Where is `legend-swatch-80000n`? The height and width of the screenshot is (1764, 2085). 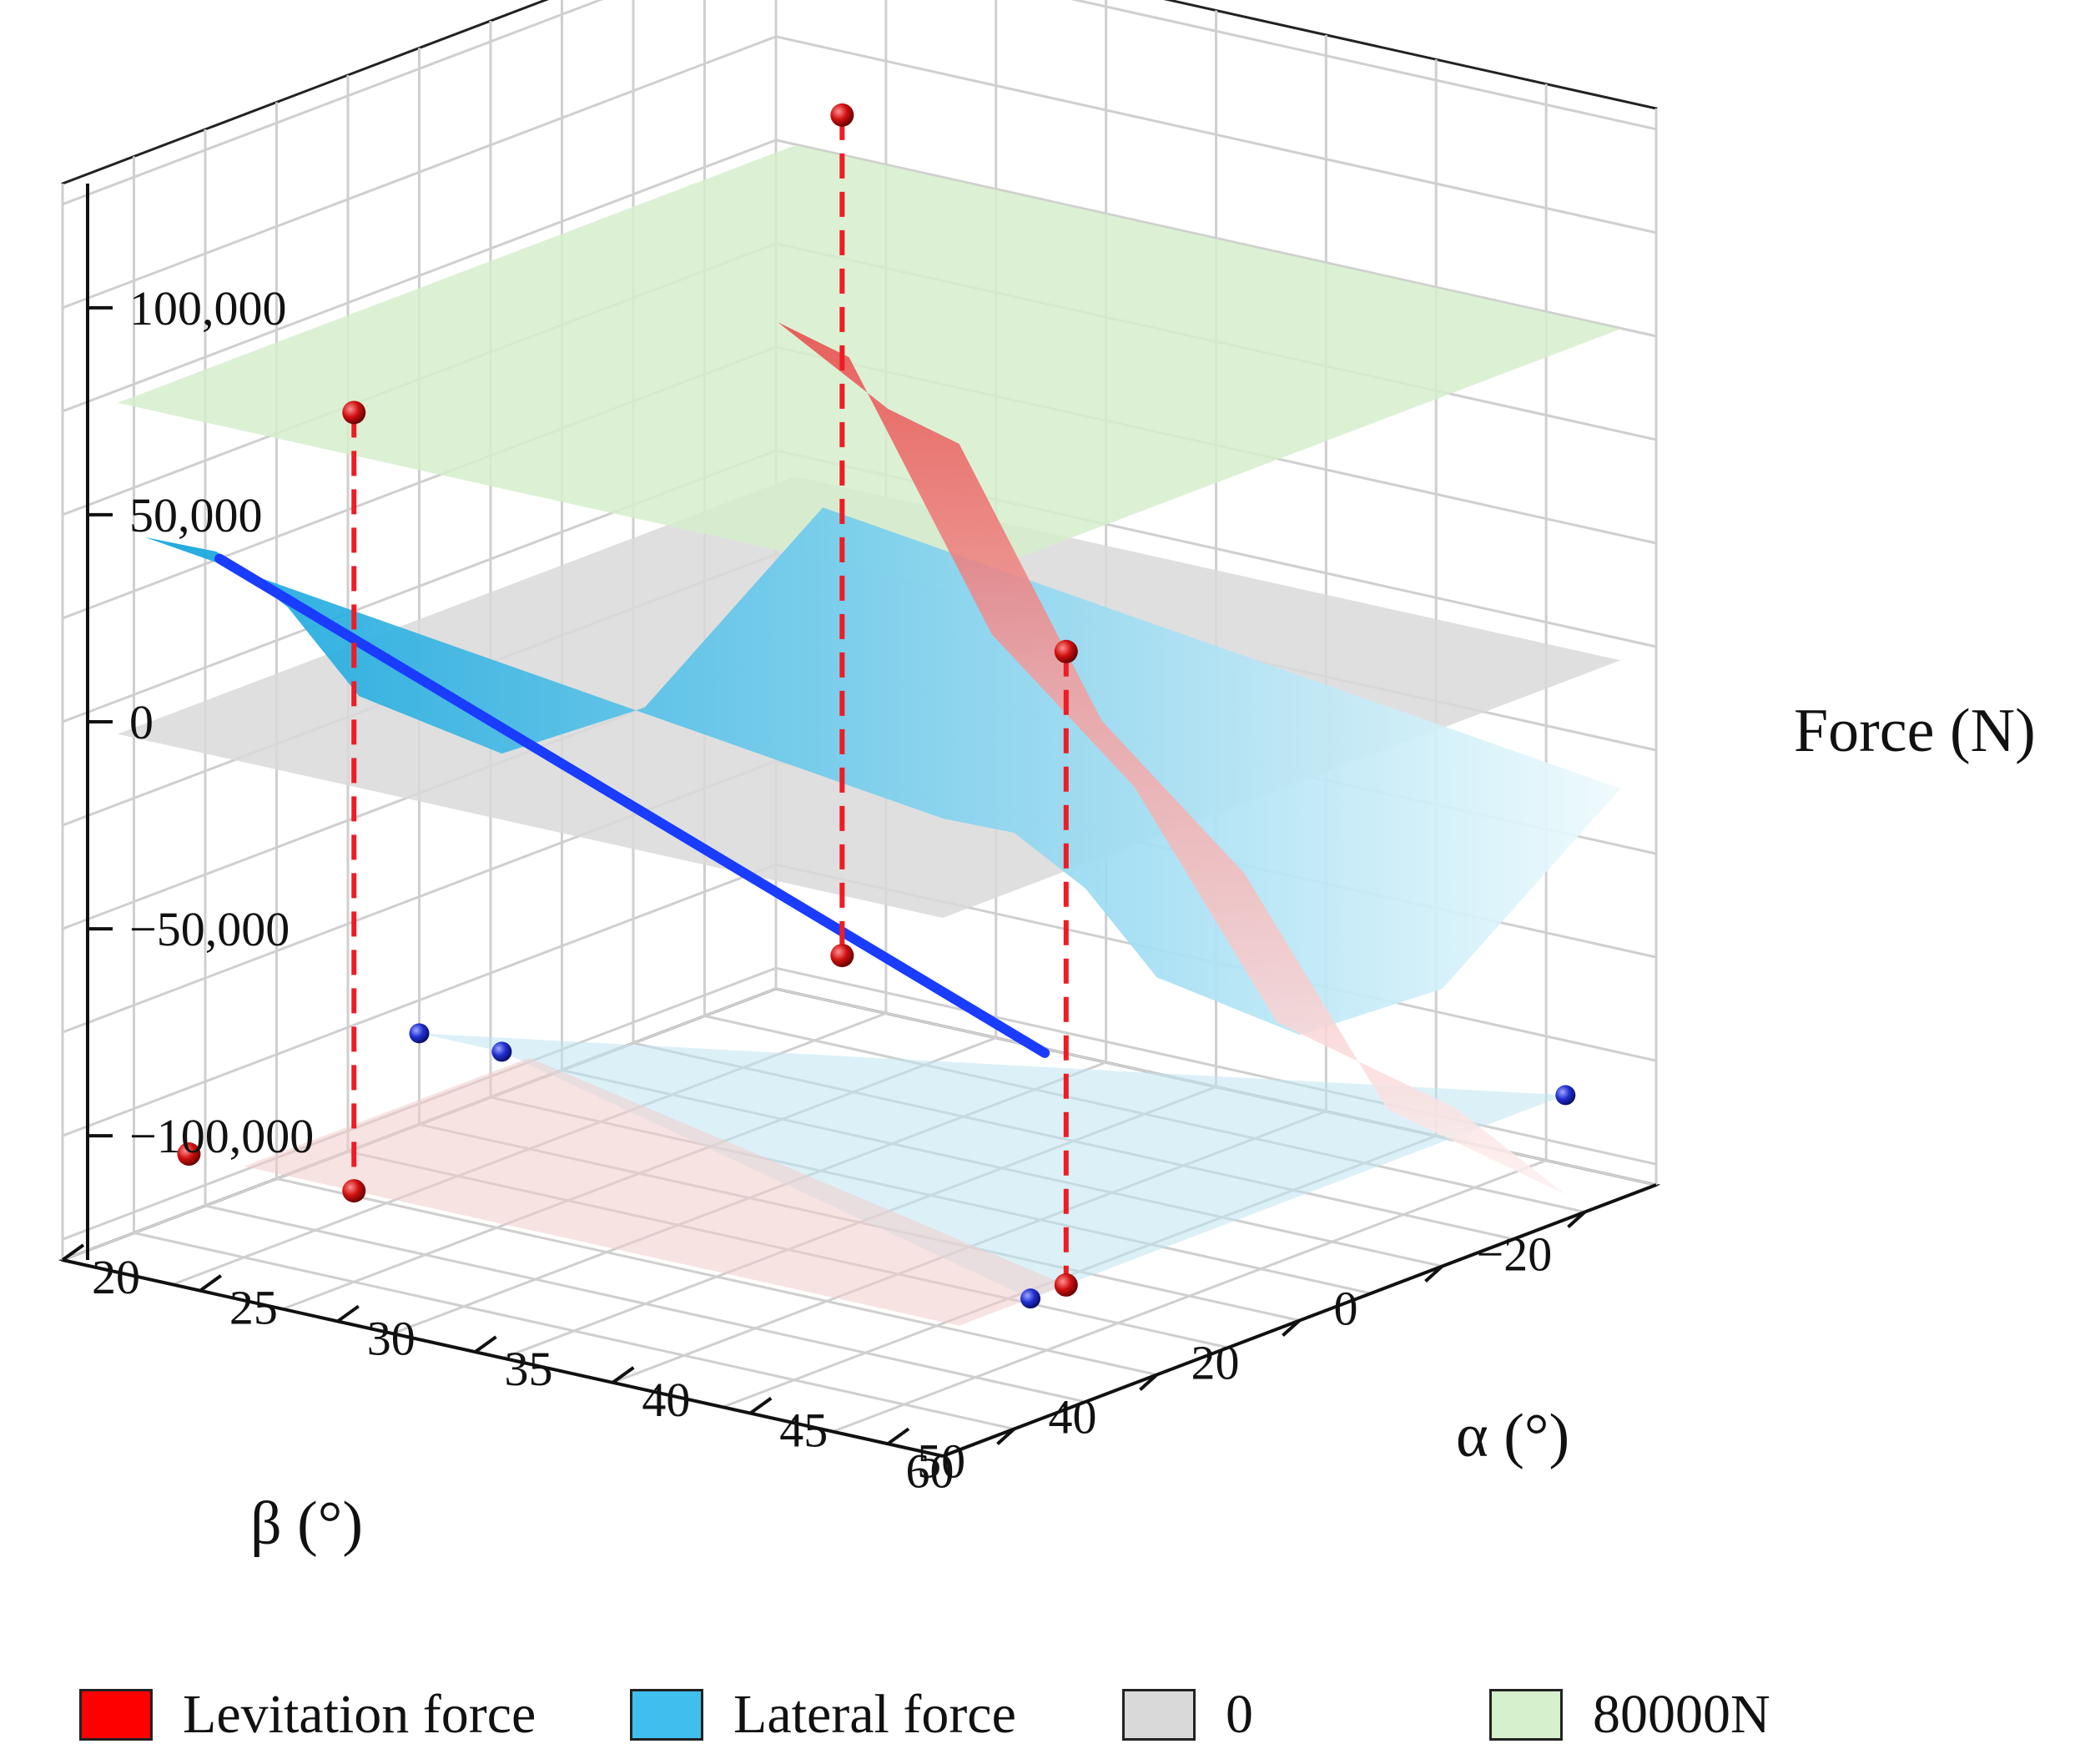
legend-swatch-80000n is located at coordinates (1526, 1715).